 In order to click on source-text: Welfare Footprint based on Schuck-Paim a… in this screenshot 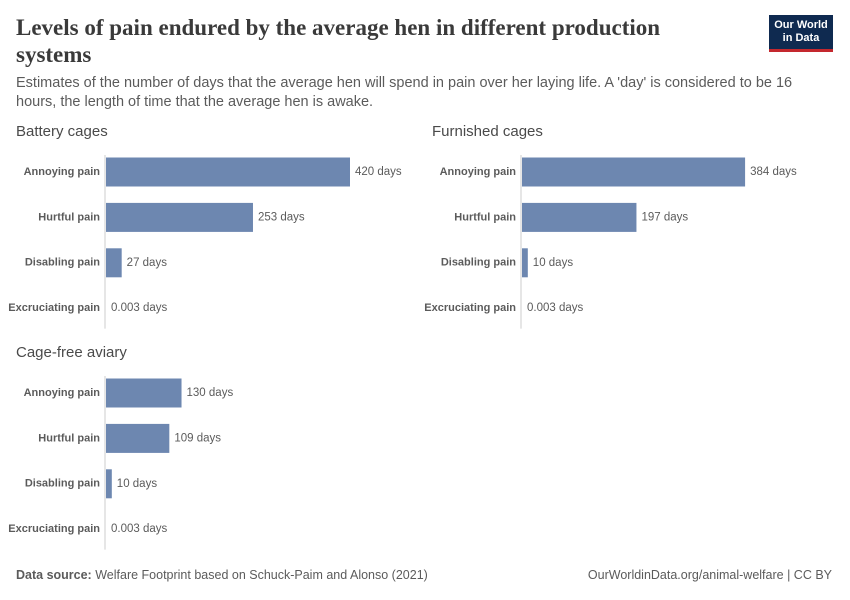, I will do `click(261, 575)`.